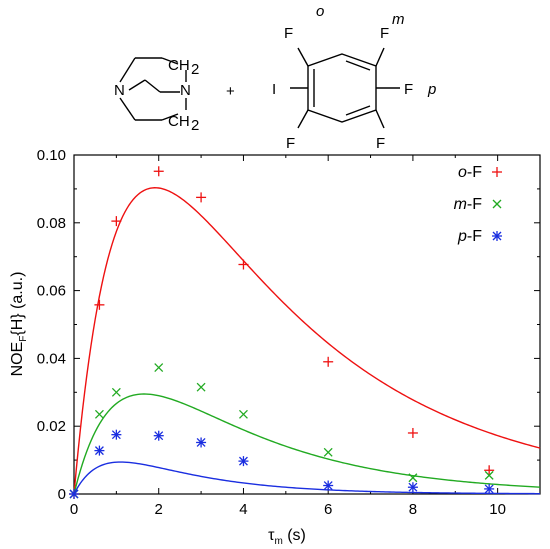 The image size is (550, 549). Describe the element at coordinates (230, 91) in the screenshot. I see `plus-sign: +` at that location.